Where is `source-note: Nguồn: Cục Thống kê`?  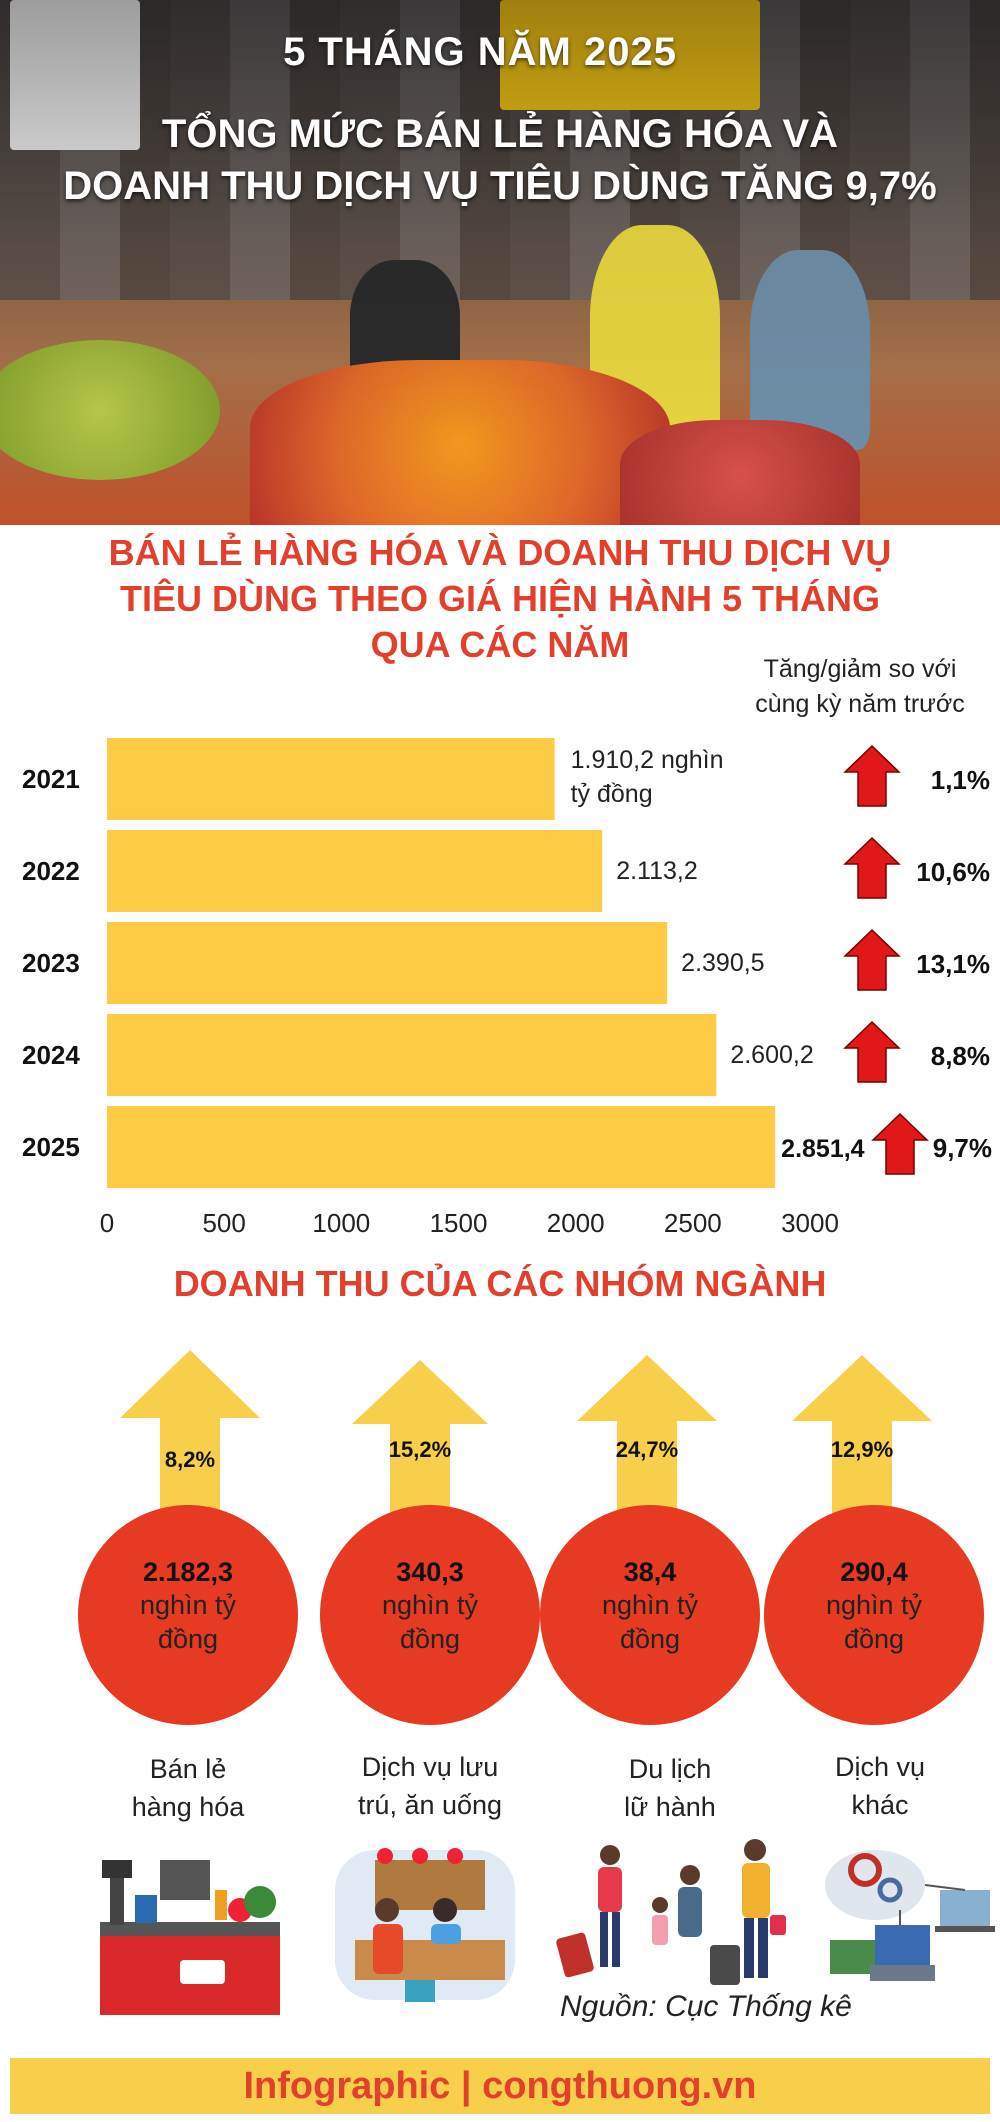
source-note: Nguồn: Cục Thống kê is located at coordinates (706, 2006).